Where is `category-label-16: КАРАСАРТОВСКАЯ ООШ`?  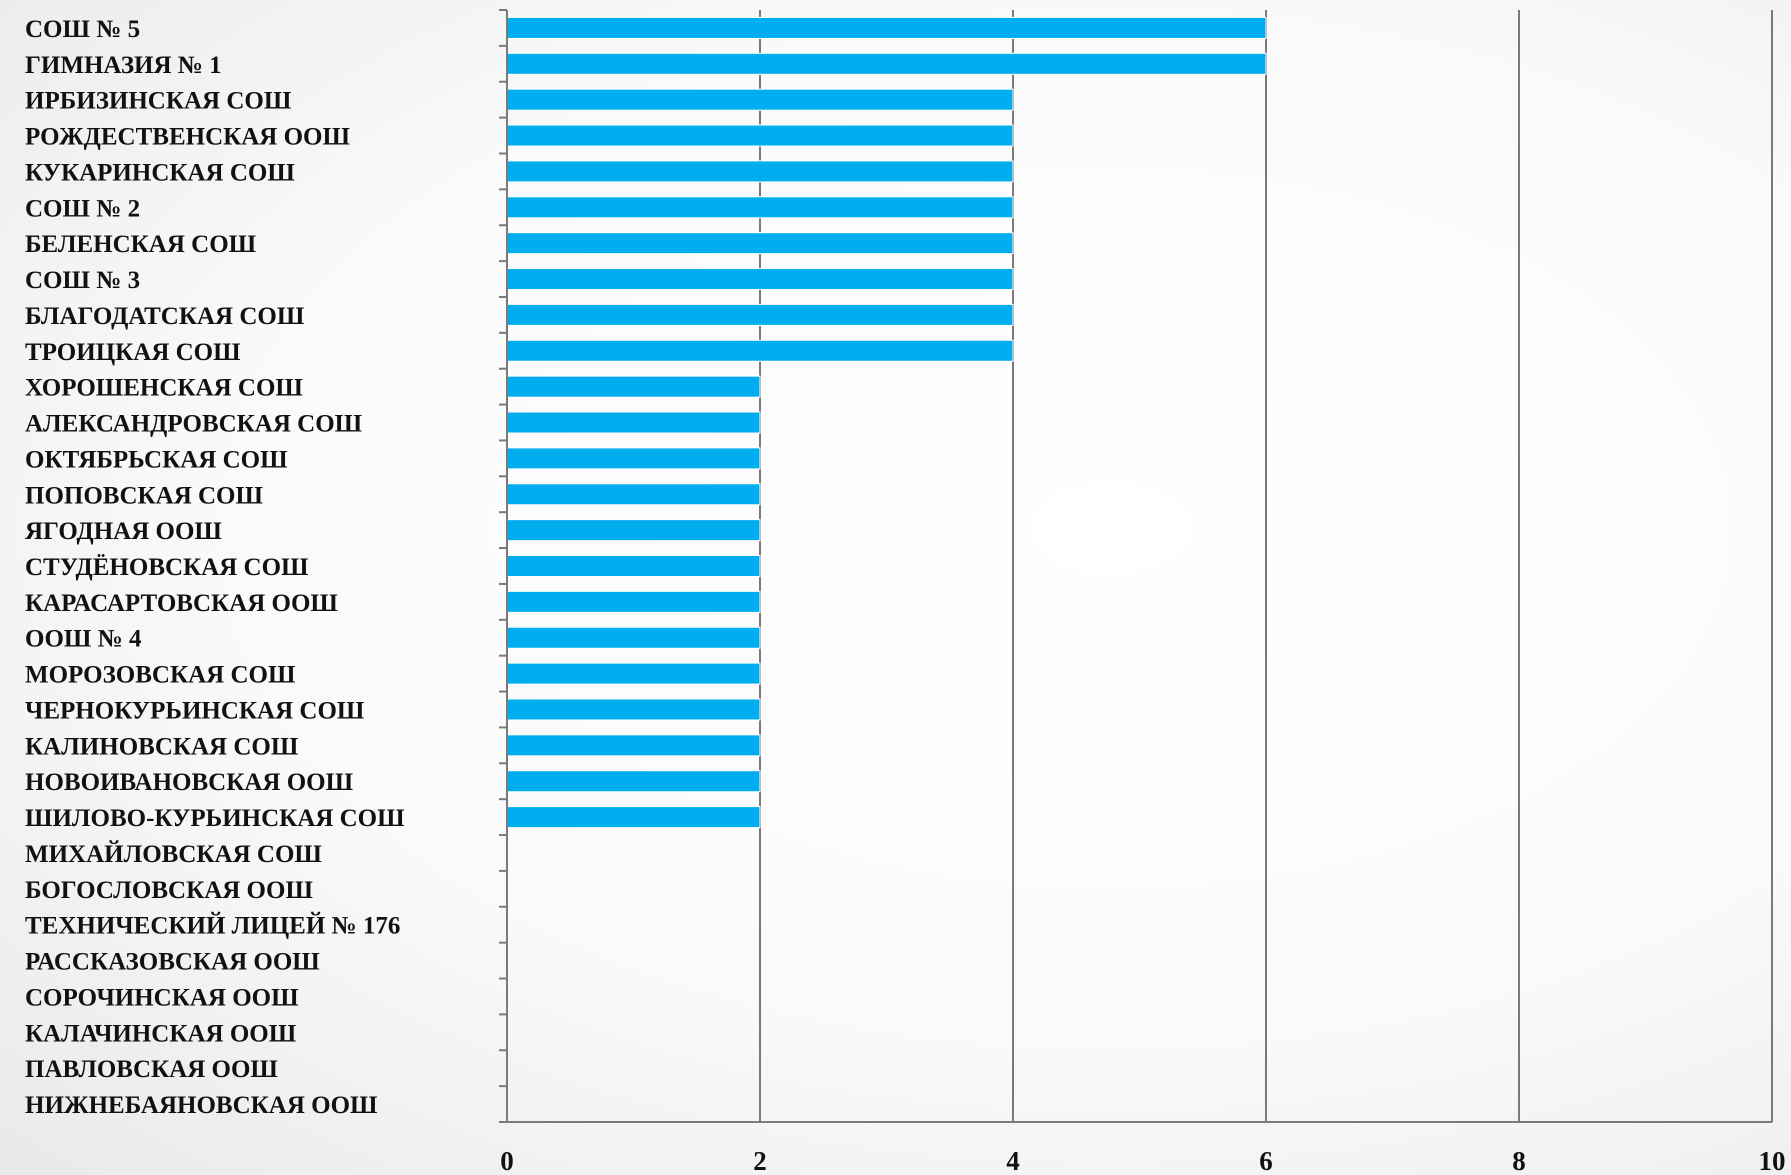
category-label-16: КАРАСАРТОВСКАЯ ООШ is located at coordinates (181, 603).